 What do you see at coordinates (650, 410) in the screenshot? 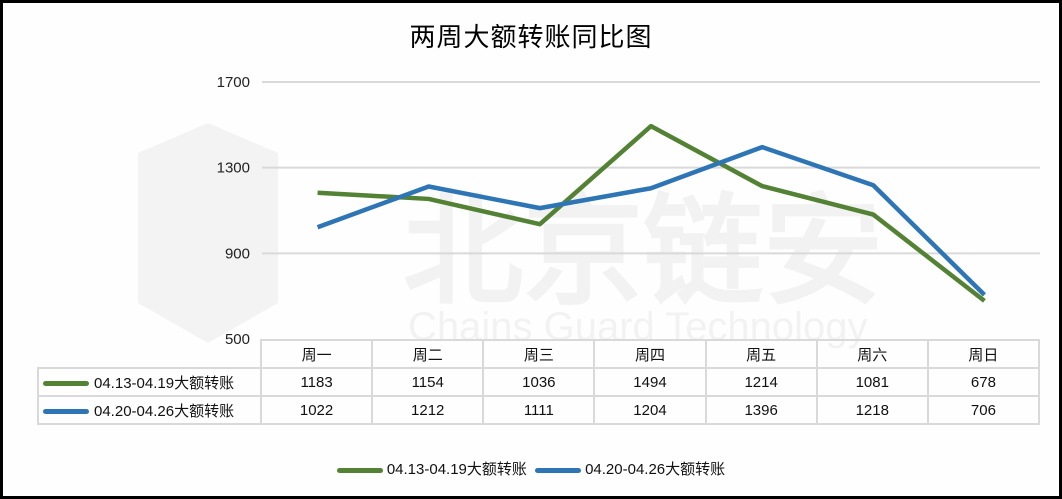
I see `value-cell: 1204` at bounding box center [650, 410].